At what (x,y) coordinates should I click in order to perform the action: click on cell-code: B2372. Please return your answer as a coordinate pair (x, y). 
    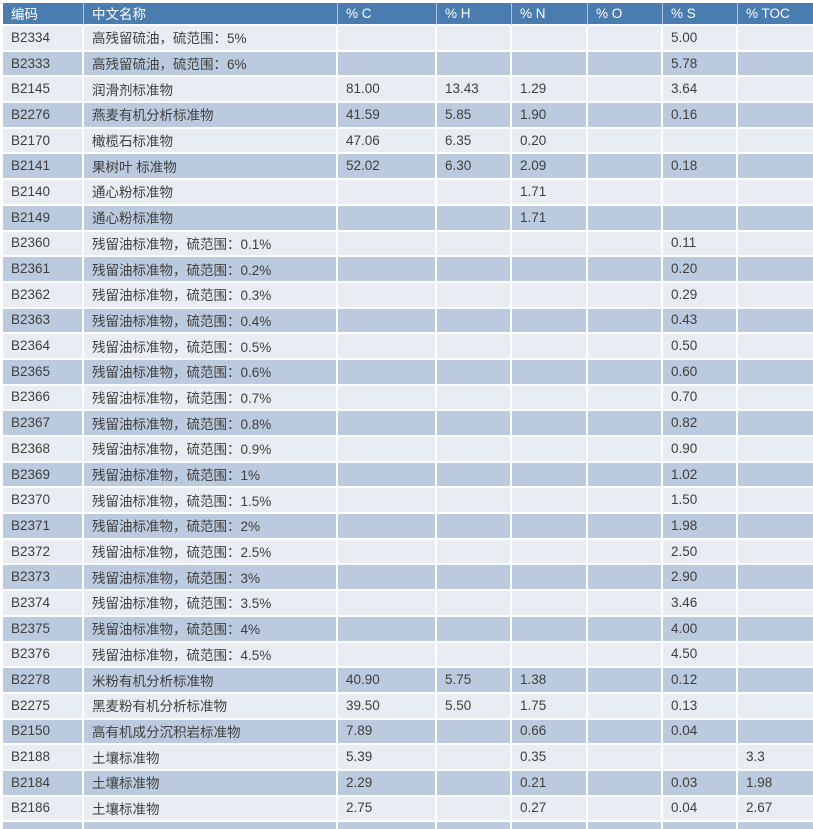
    Looking at the image, I should click on (43, 552).